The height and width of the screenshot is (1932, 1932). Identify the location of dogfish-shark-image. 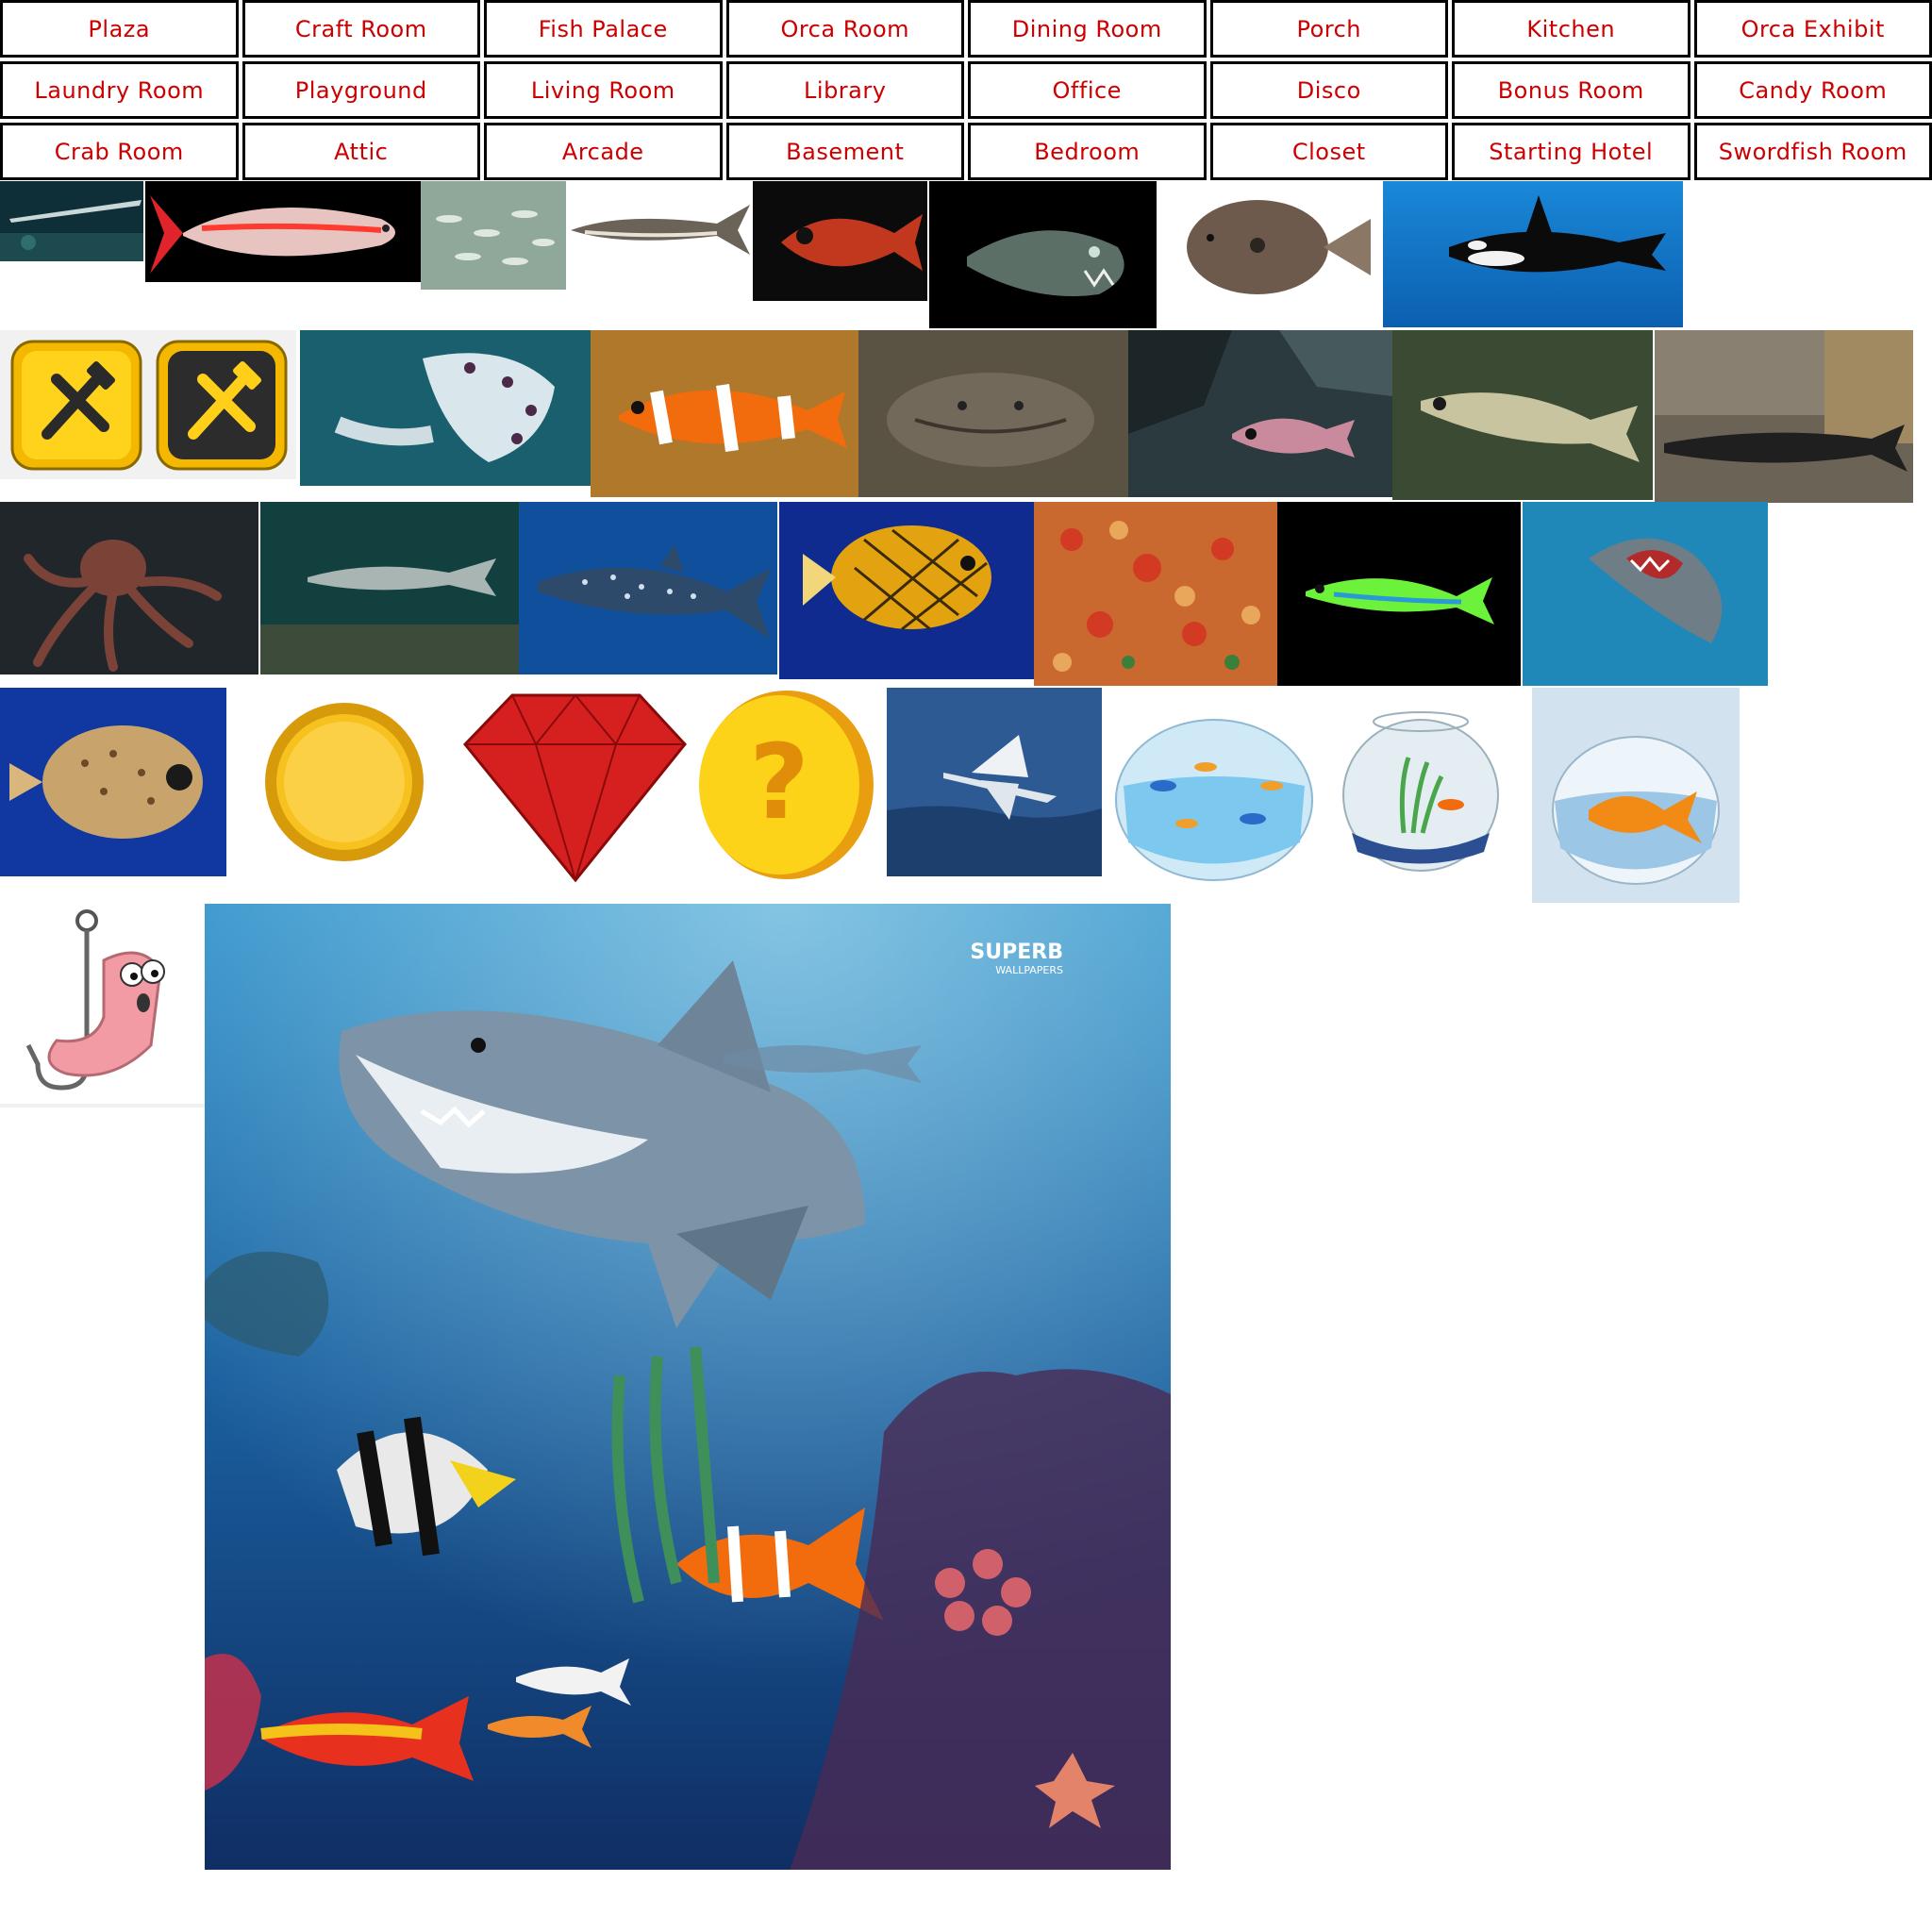
(390, 588).